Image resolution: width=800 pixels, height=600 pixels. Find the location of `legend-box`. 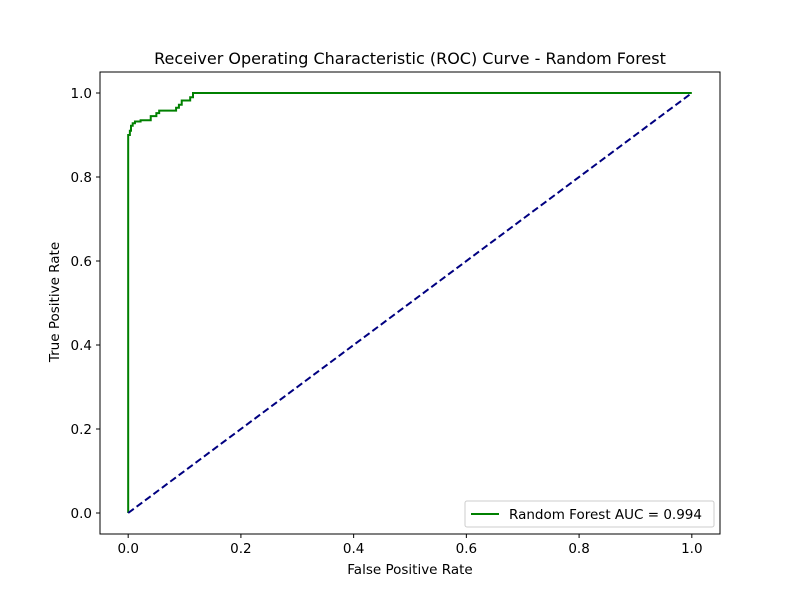

legend-box is located at coordinates (589, 514).